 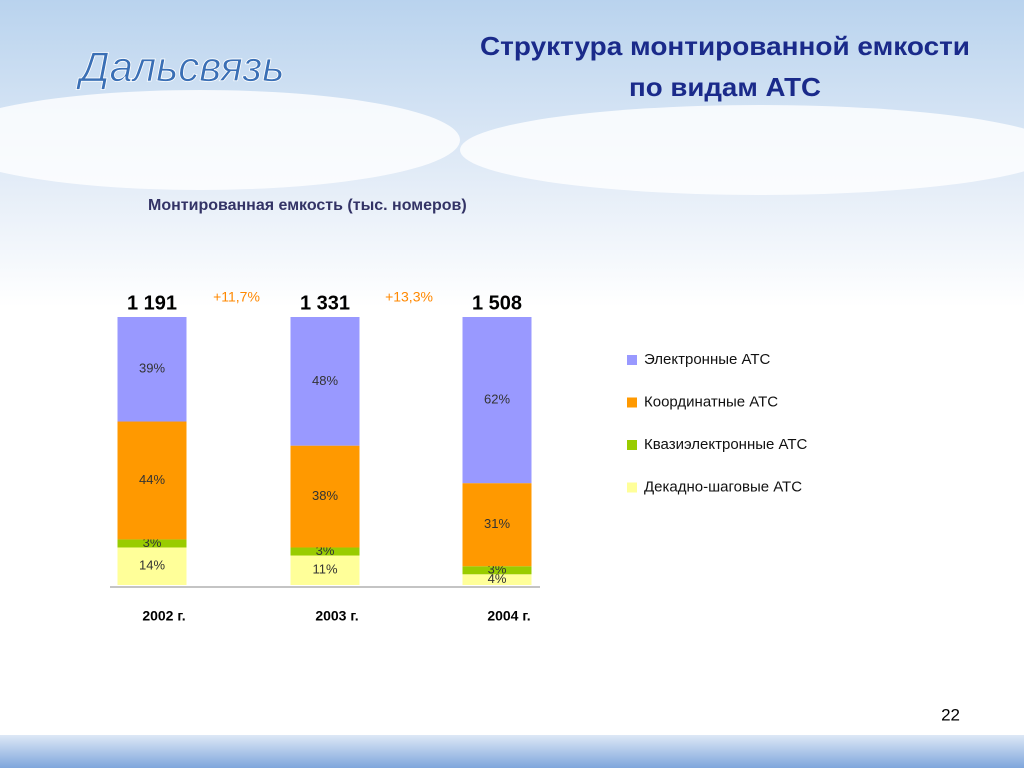 What do you see at coordinates (163, 616) in the screenshot?
I see `x-tick-label: 2002 г.` at bounding box center [163, 616].